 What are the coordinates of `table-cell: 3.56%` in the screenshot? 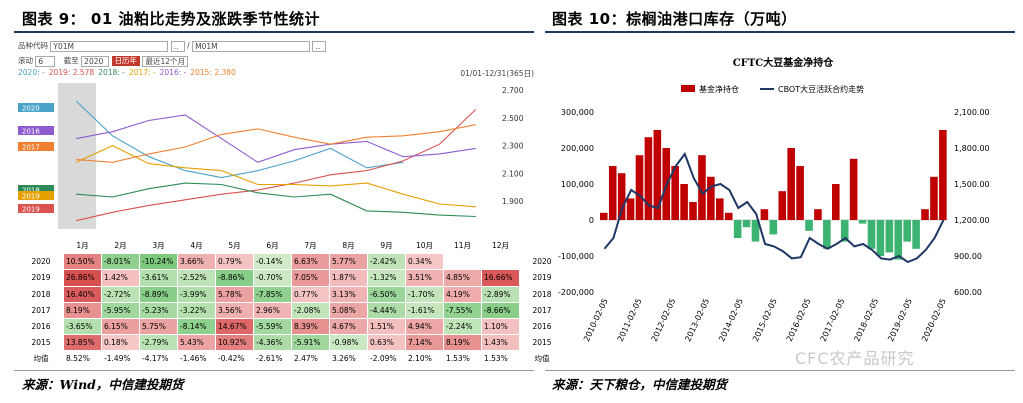 It's located at (234, 310).